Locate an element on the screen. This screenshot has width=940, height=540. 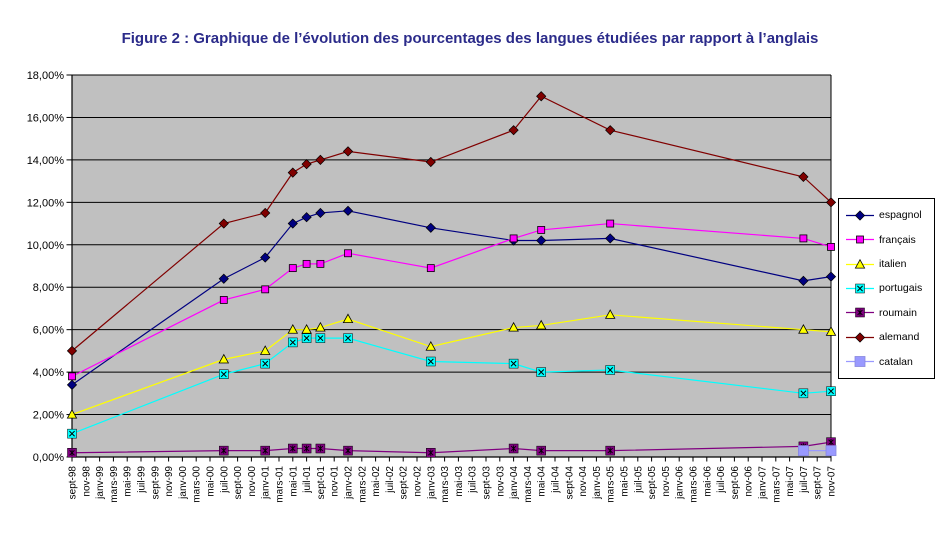
svg-text: nov-06 is located at coordinates (749, 481).